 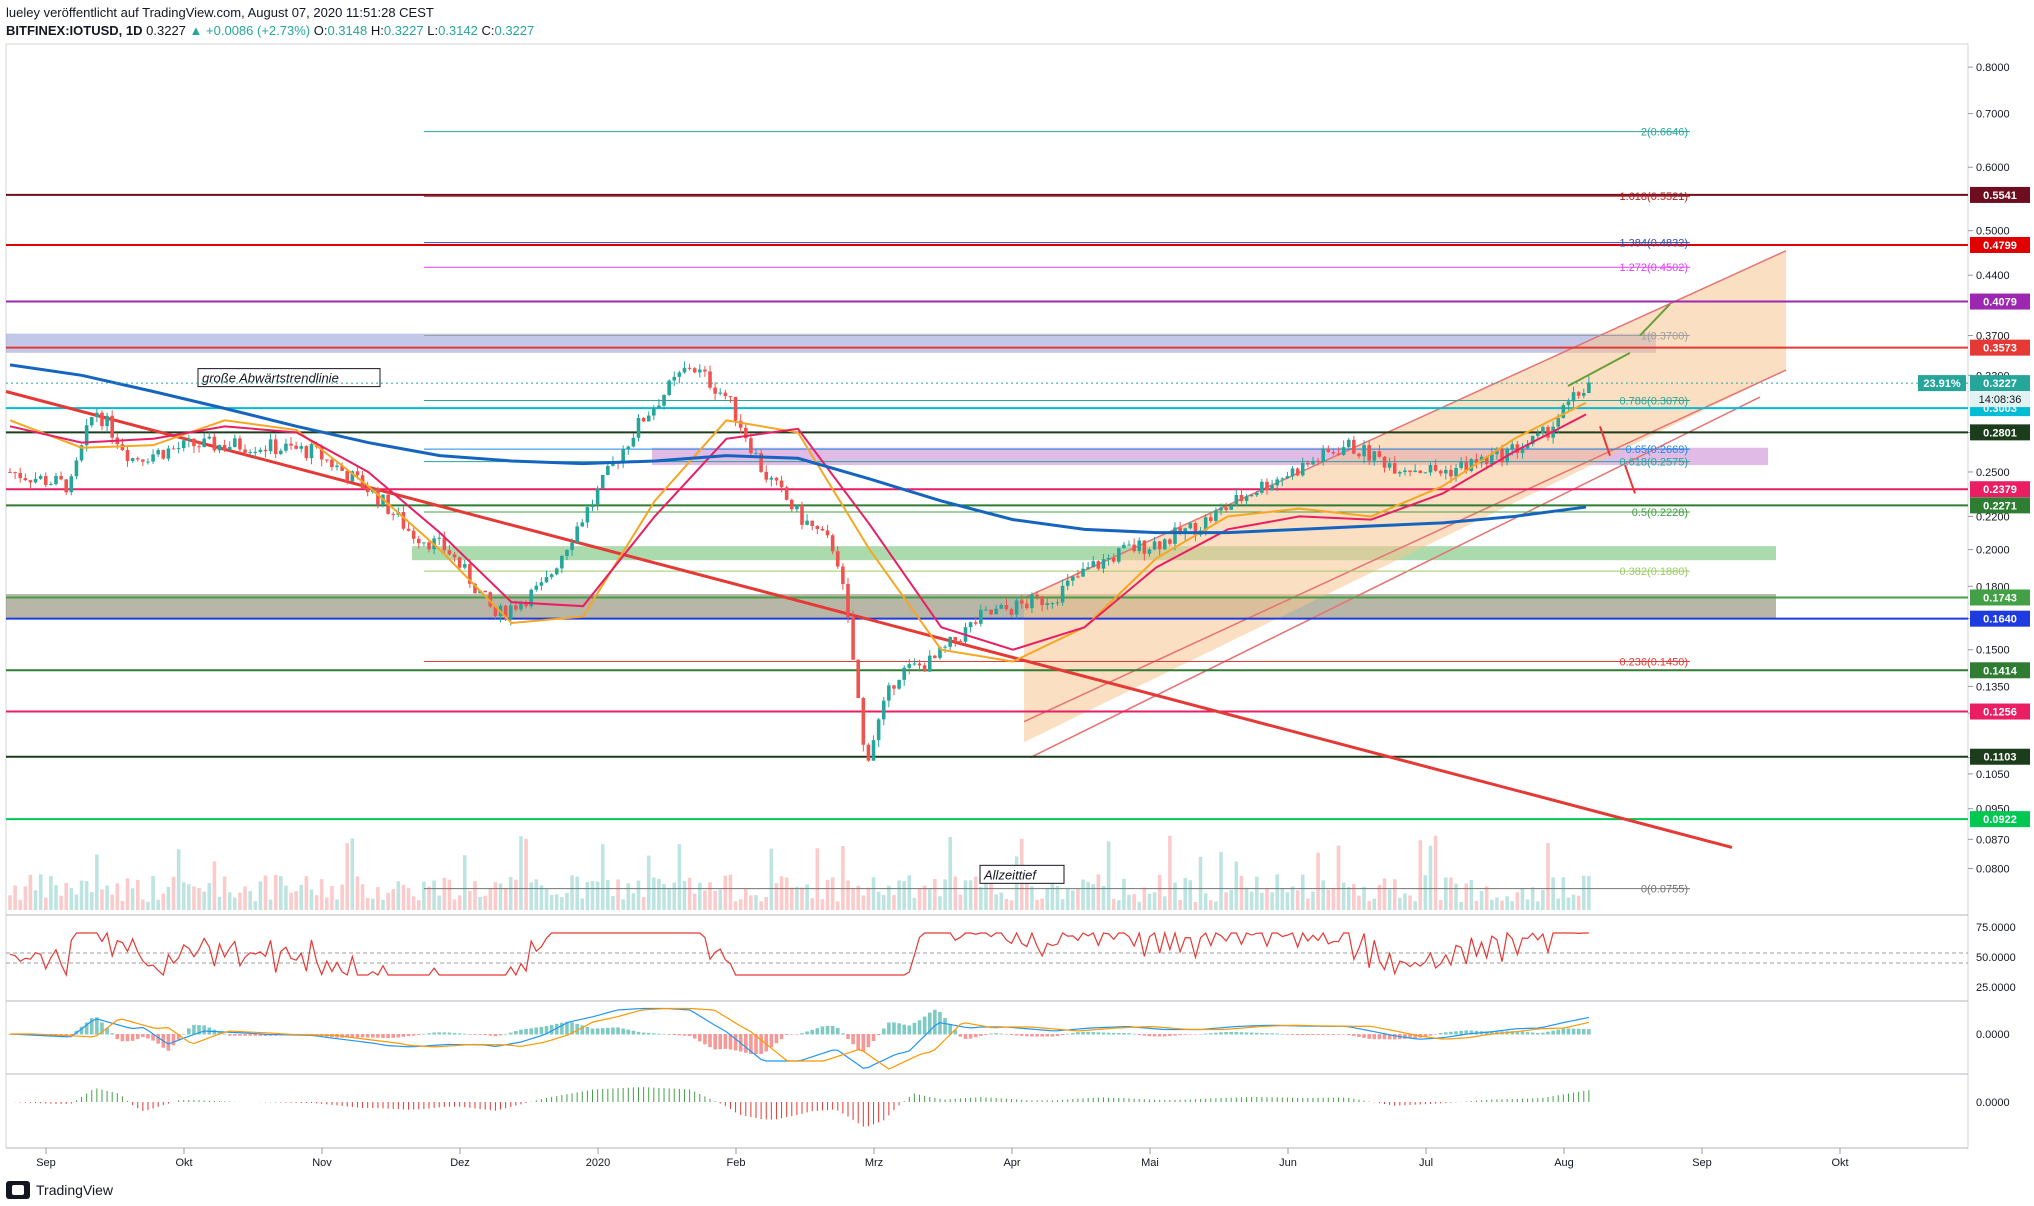 What do you see at coordinates (18, 1190) in the screenshot?
I see `tradingview-logo-icon` at bounding box center [18, 1190].